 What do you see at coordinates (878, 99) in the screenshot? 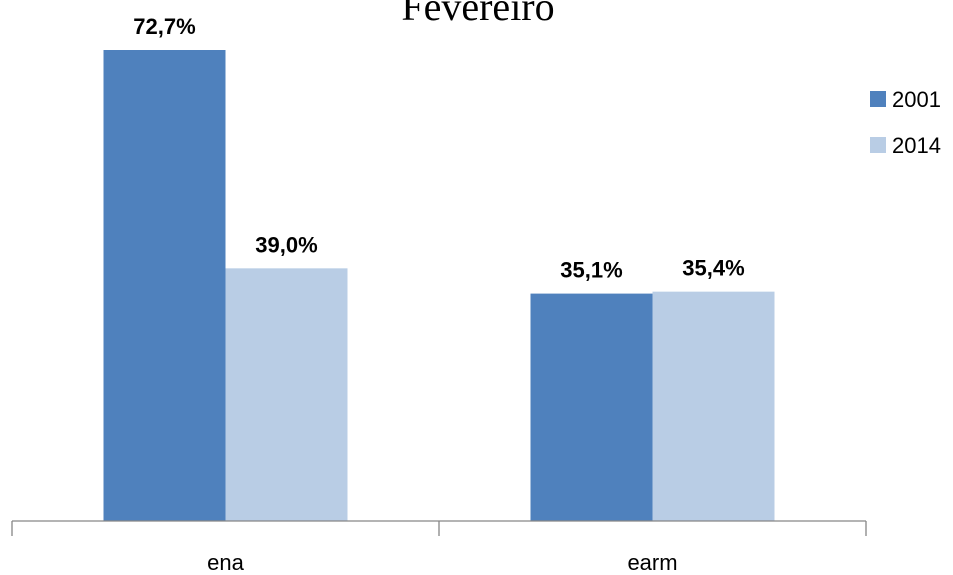
I see `legend-swatch-2001` at bounding box center [878, 99].